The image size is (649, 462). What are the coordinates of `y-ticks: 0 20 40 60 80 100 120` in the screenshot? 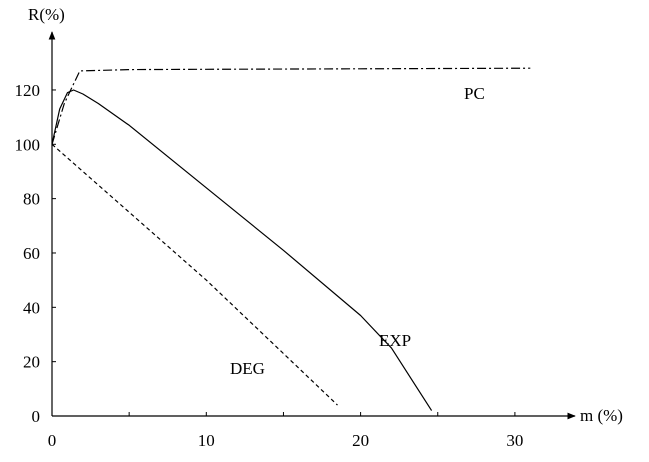 It's located at (35, 253).